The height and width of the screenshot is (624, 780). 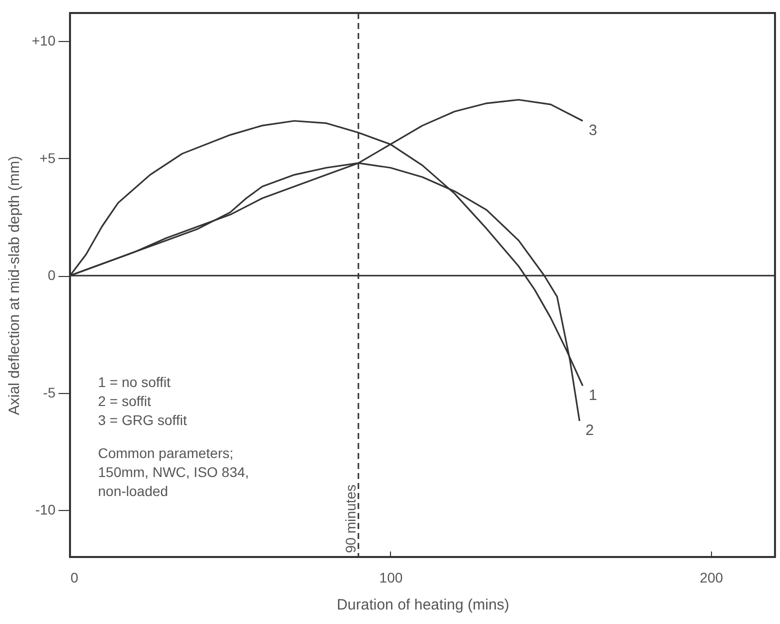 I want to click on x-tick-label: 200, so click(x=712, y=578).